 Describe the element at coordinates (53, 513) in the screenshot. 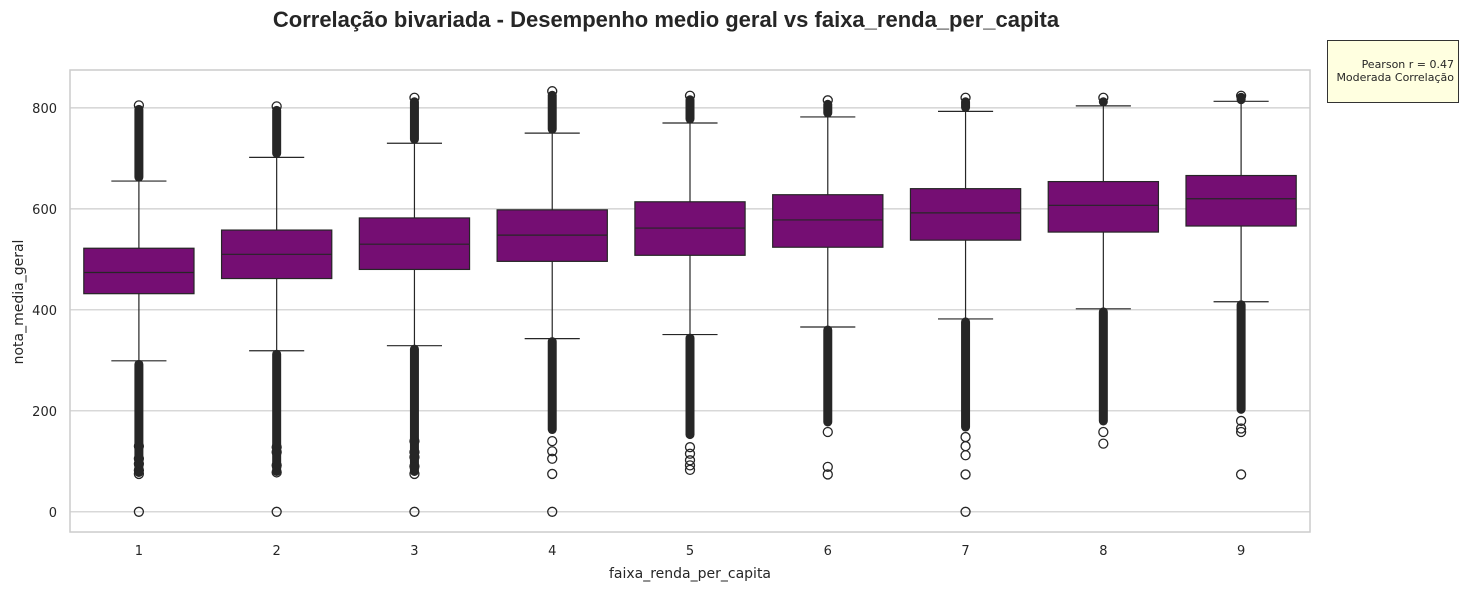

I see `y-tick-label: 0` at that location.